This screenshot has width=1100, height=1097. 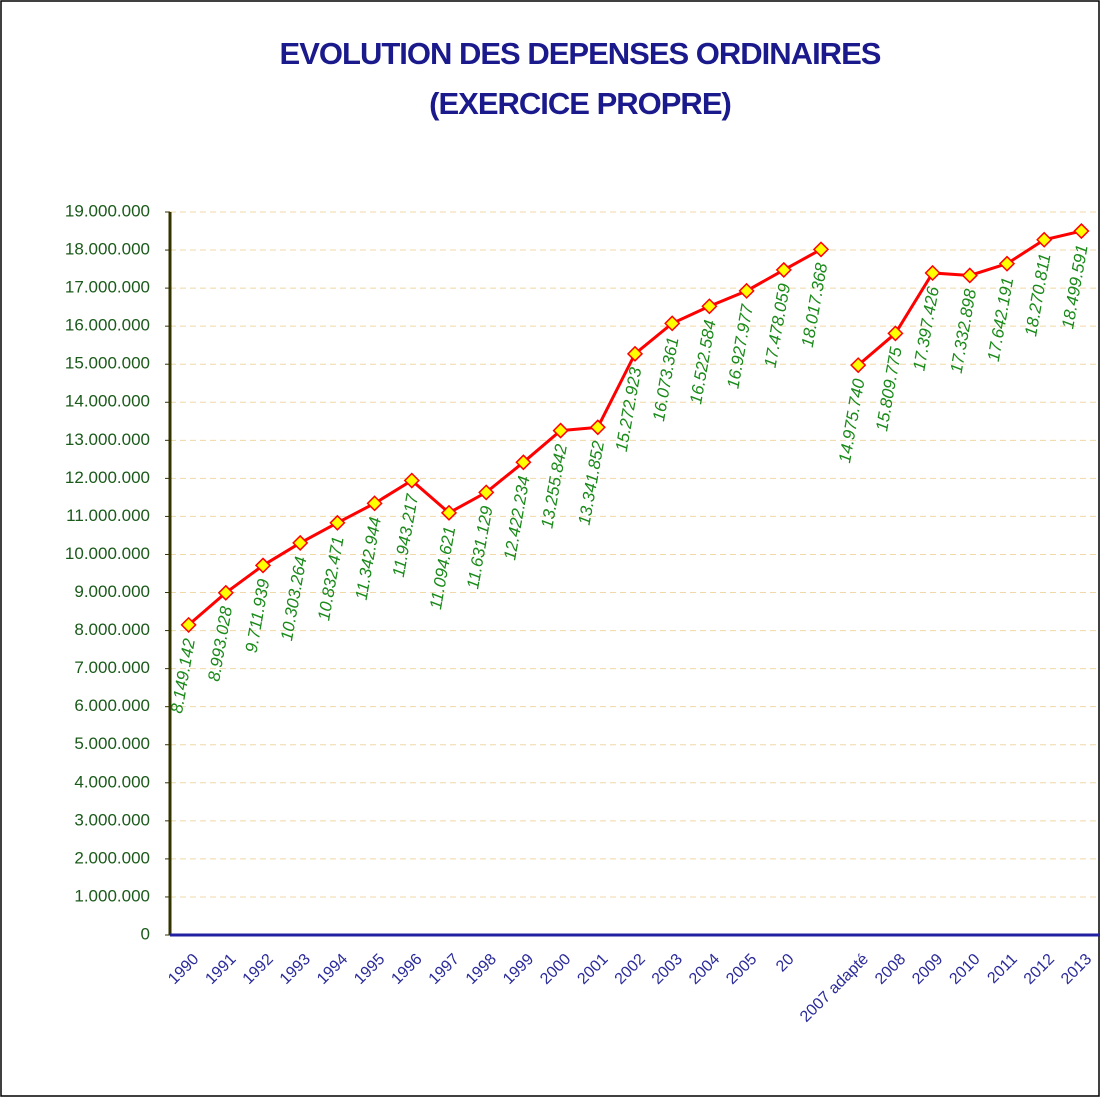 I want to click on chart-title: (EXERCICE PROPRE), so click(x=580, y=103).